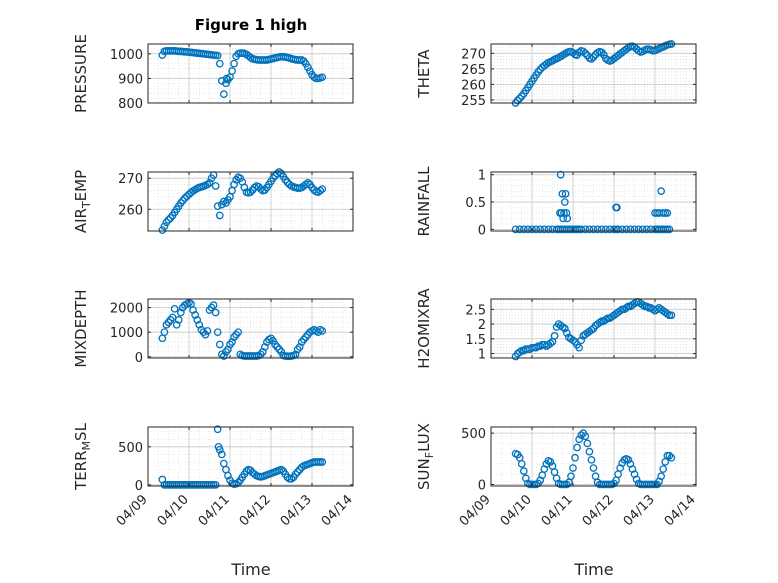 The width and height of the screenshot is (778, 583). I want to click on plot-area, so click(593, 201).